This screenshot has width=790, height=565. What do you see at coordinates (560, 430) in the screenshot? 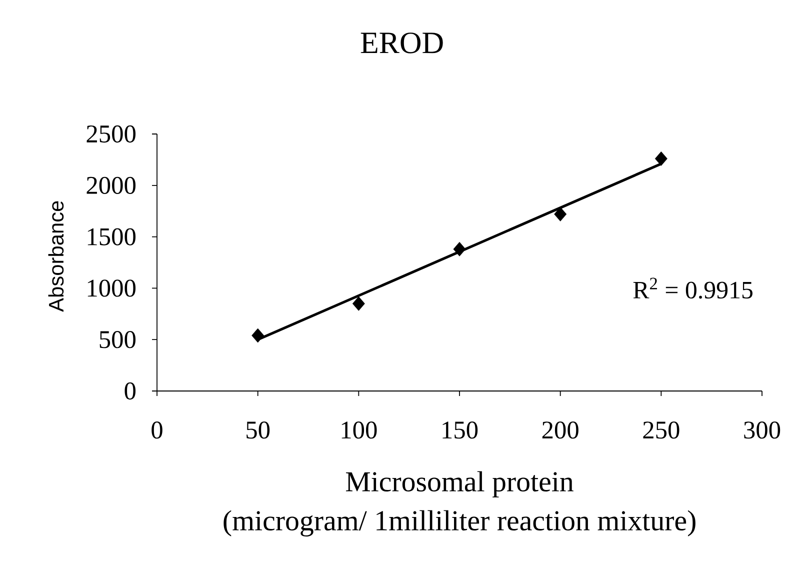
I see `x-tick-label: 200` at bounding box center [560, 430].